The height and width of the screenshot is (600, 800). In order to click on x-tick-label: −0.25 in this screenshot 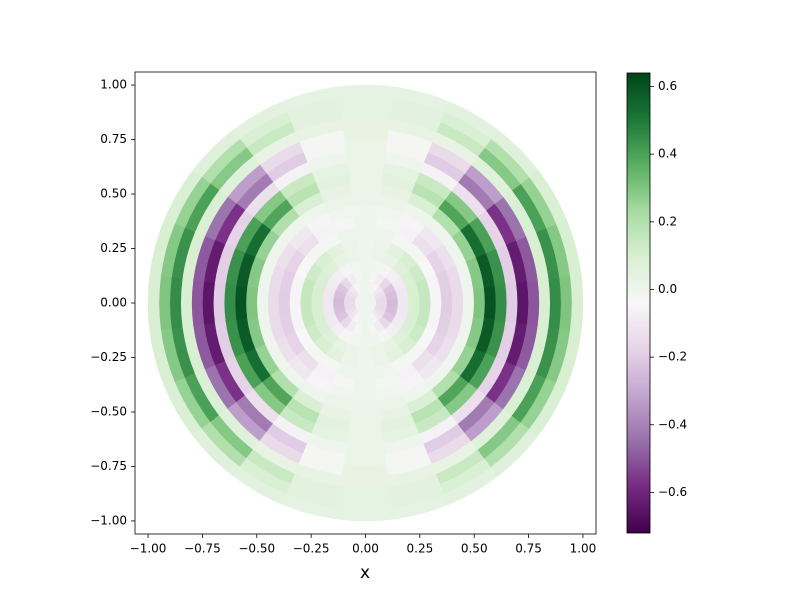, I will do `click(311, 549)`.